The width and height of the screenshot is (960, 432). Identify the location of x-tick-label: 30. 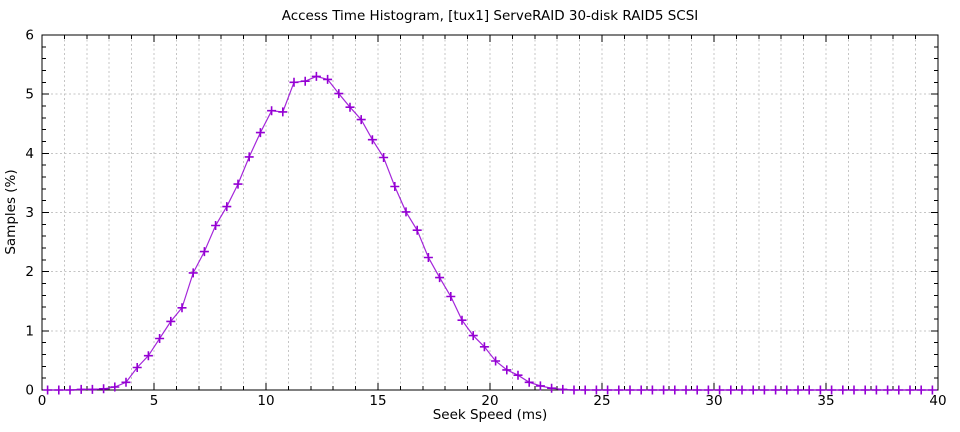
(713, 401).